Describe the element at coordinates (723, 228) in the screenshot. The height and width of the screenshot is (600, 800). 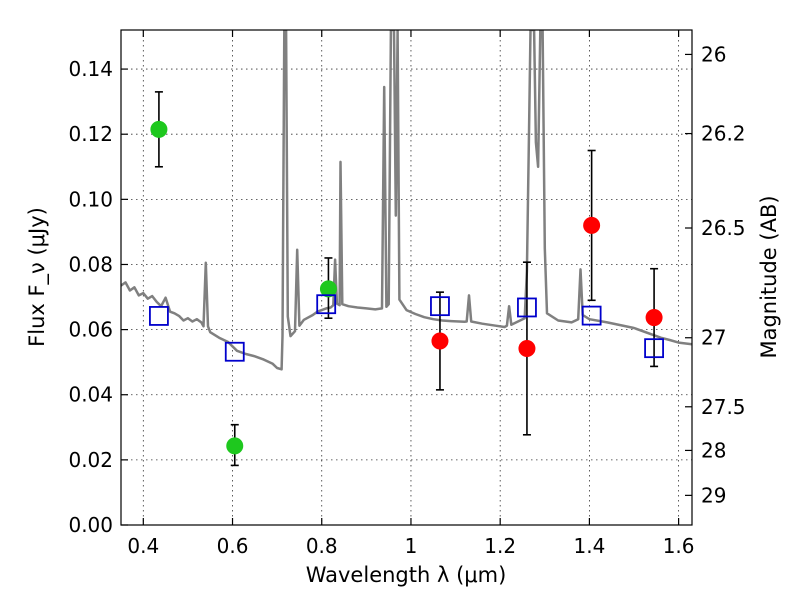
I see `y2-tick-label: 26.5` at that location.